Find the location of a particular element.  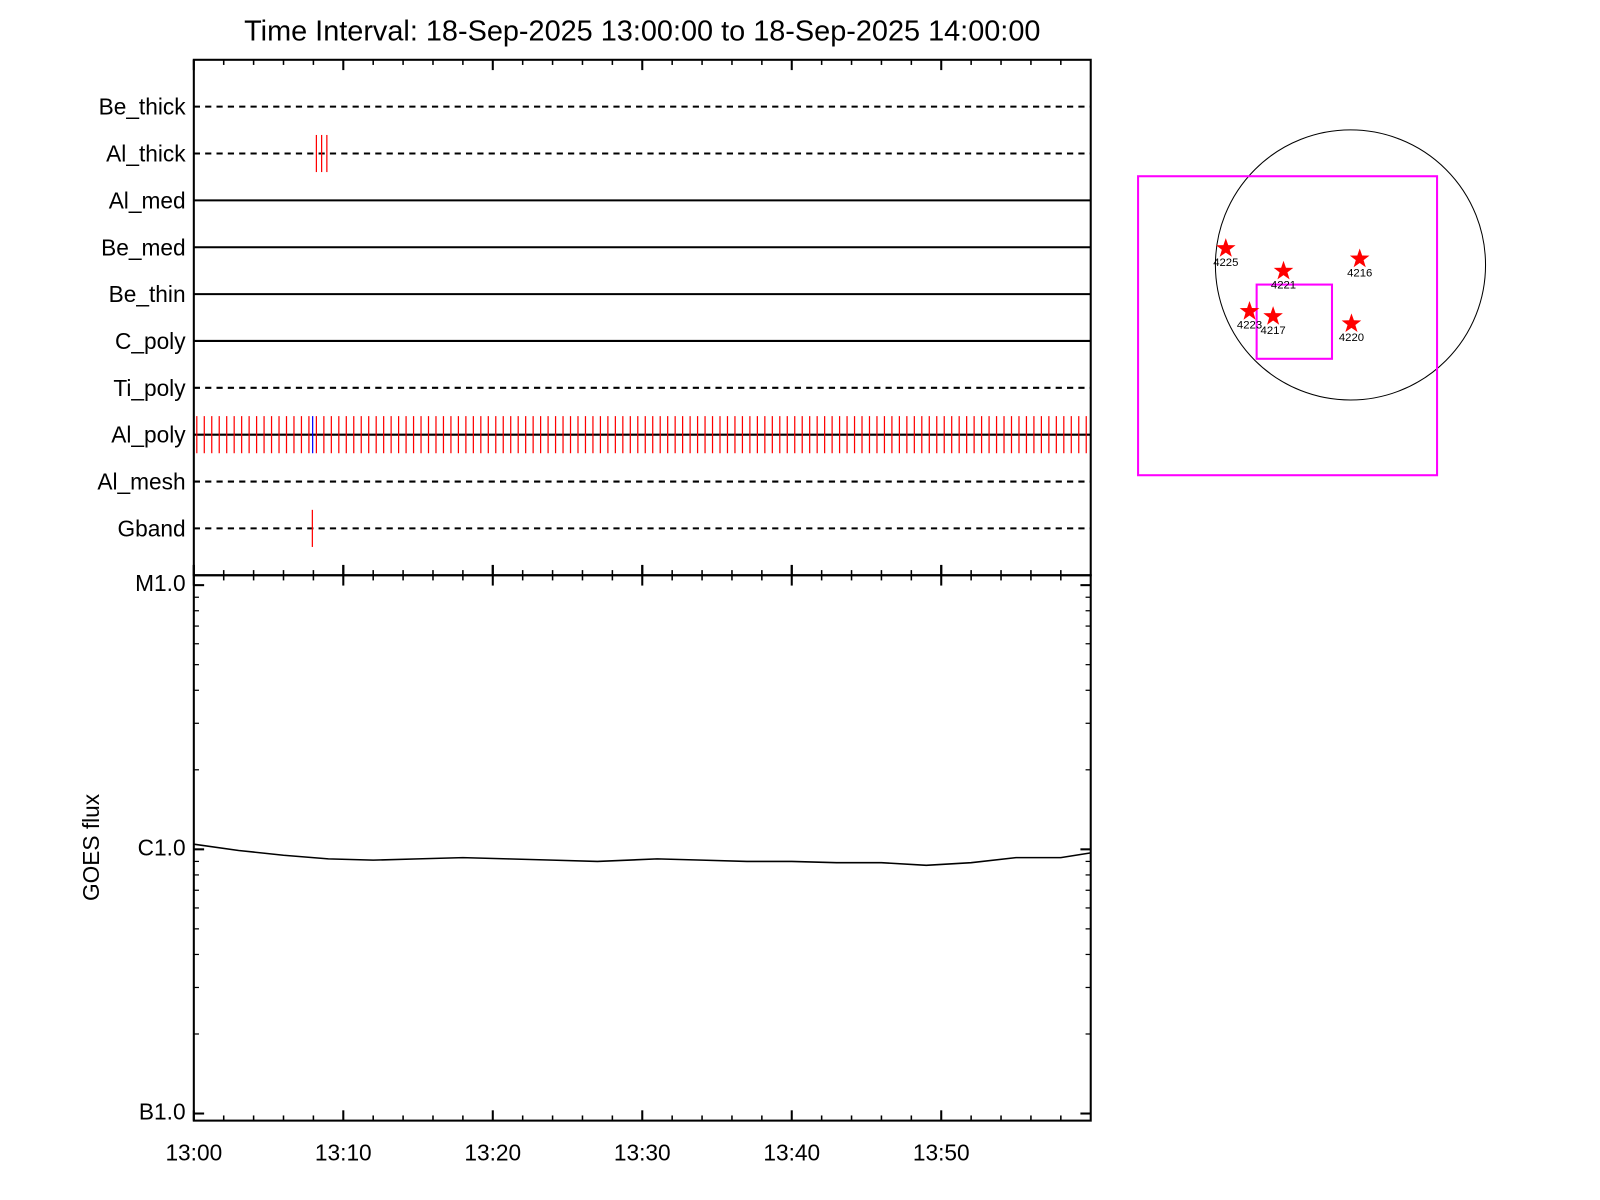

active-region-label: 4221 is located at coordinates (1283, 286).